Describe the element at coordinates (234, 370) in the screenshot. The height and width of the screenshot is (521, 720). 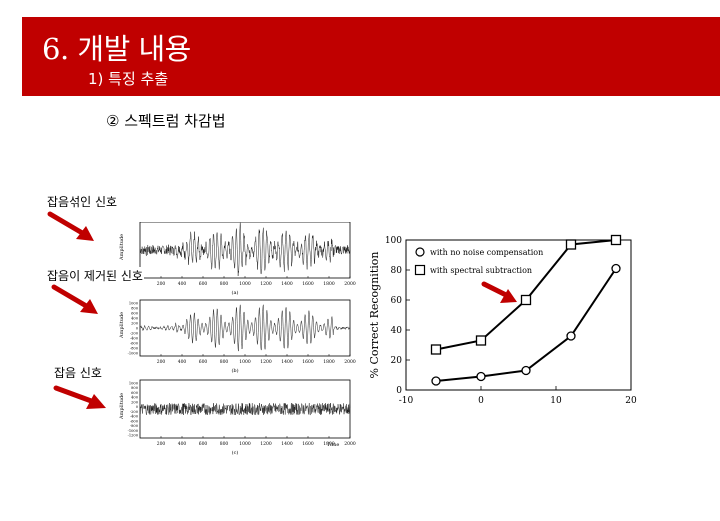
I see `panel-caption: (b)` at that location.